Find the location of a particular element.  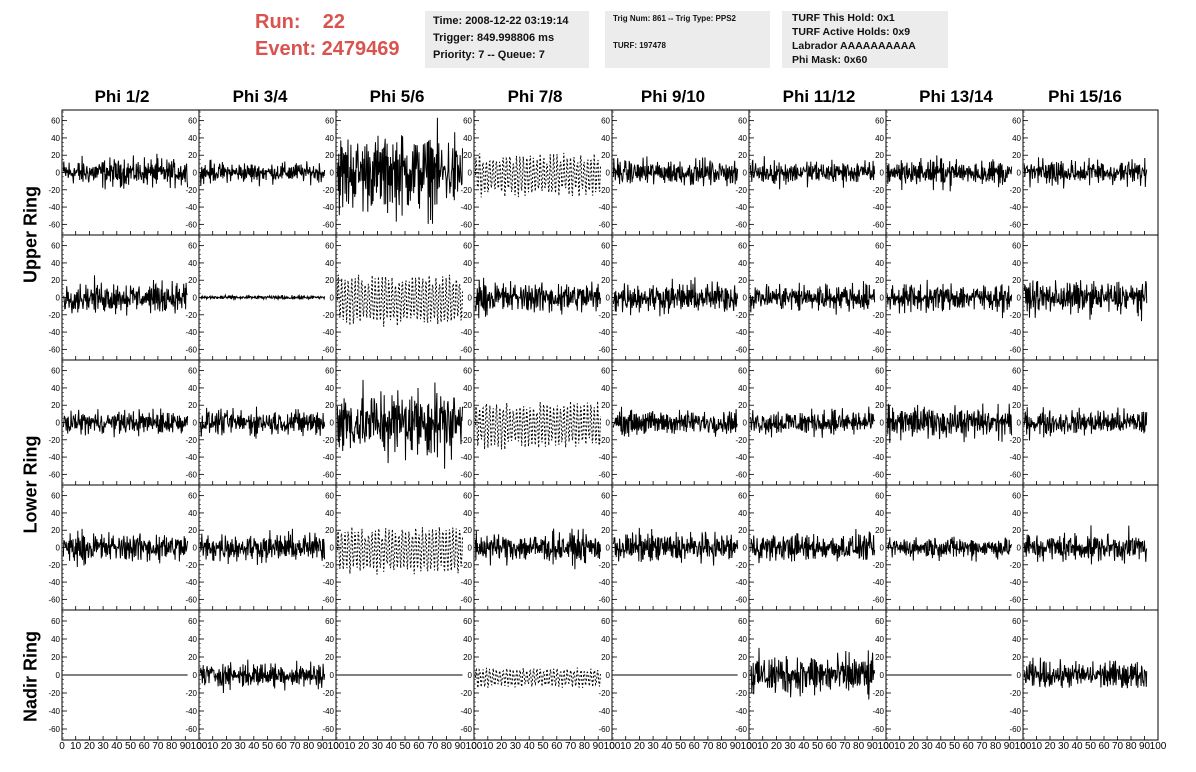

x-tick-label: 10 is located at coordinates (1037, 746).